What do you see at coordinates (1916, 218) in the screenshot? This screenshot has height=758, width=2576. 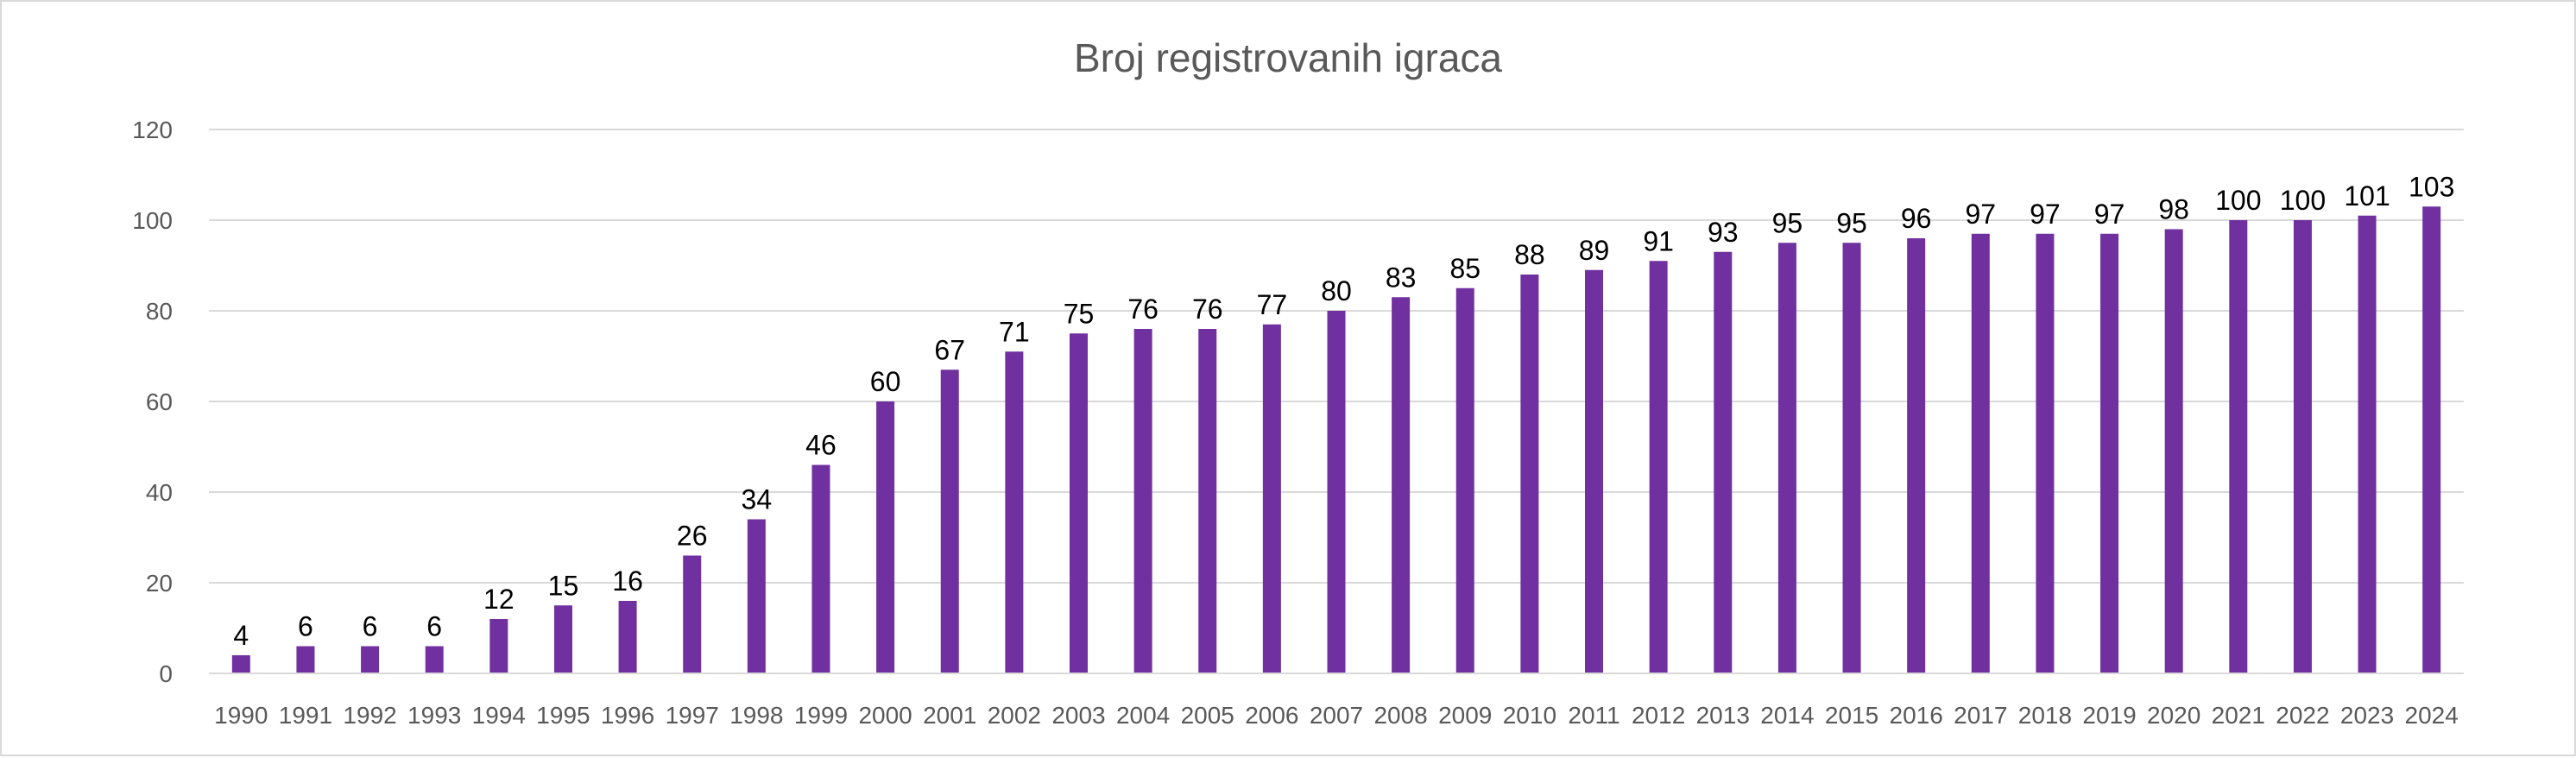 I see `data-label-2016: 96` at bounding box center [1916, 218].